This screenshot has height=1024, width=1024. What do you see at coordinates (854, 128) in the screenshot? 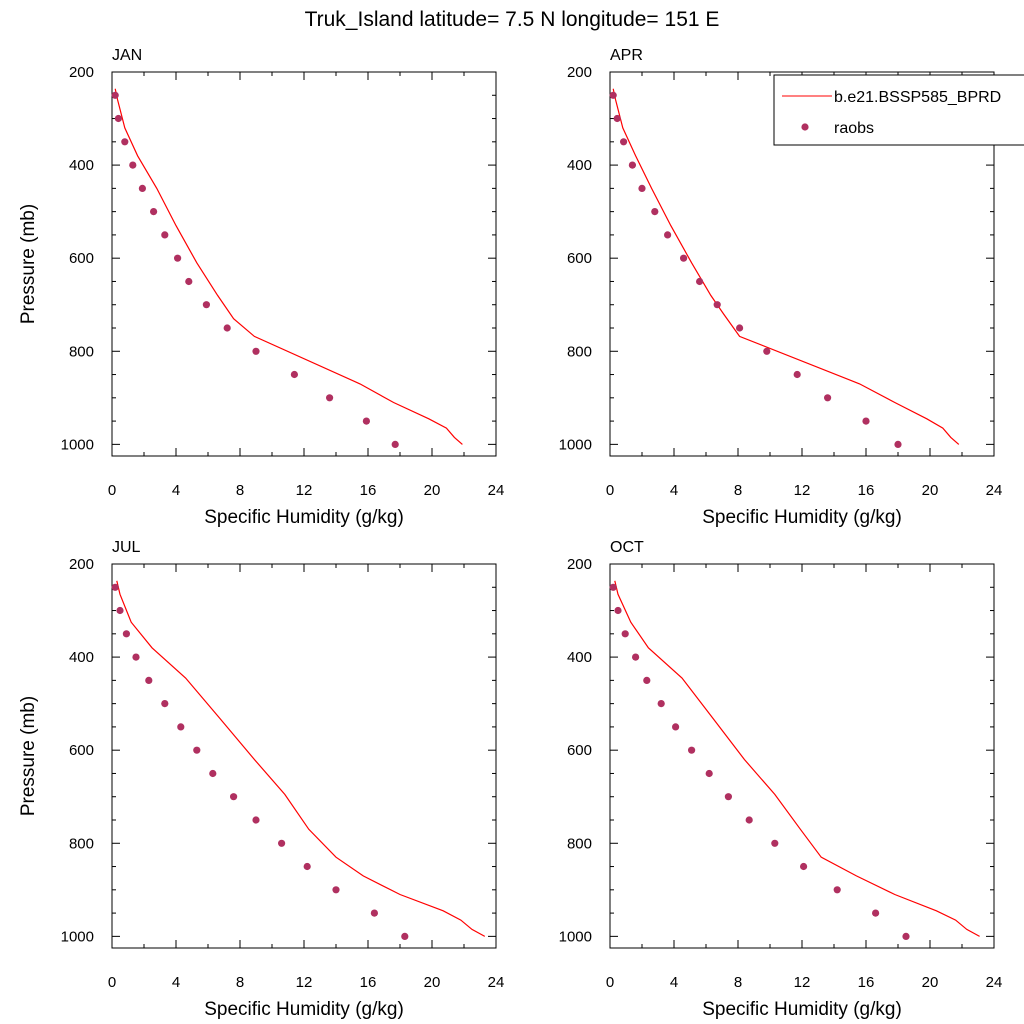
I see `legend-obs-label: raobs` at bounding box center [854, 128].